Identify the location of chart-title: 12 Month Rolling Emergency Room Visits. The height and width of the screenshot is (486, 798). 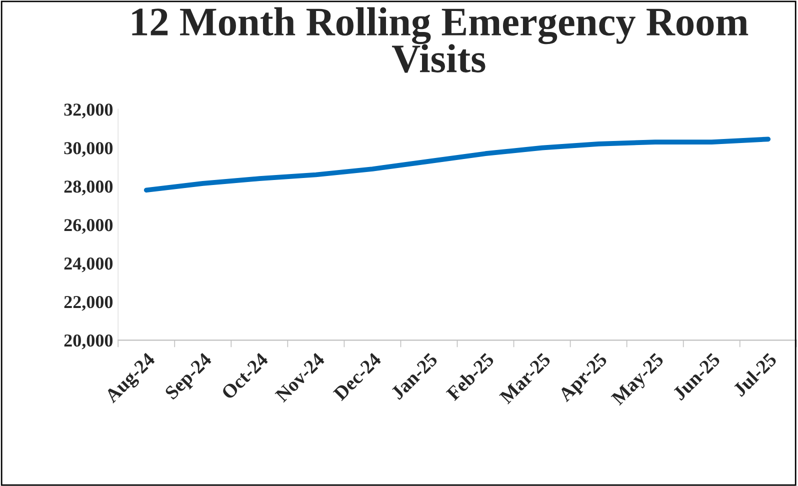
(440, 40).